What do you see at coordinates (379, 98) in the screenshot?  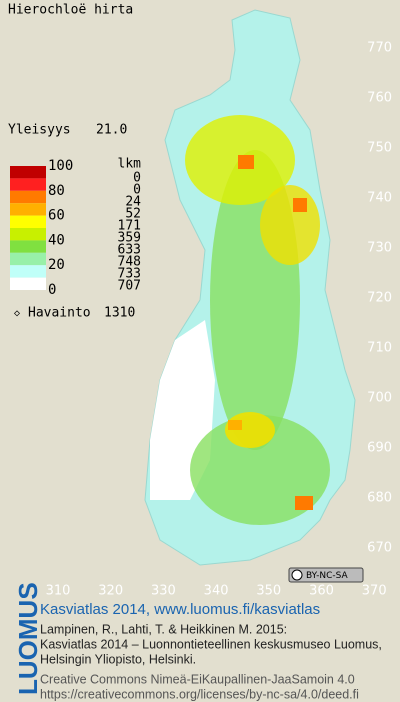 I see `y-grid-label: 760` at bounding box center [379, 98].